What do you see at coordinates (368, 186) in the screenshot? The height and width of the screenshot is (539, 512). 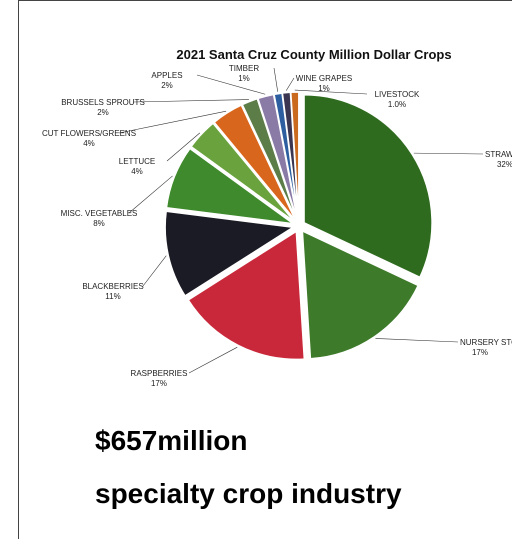 I see `slice-strawberries` at bounding box center [368, 186].